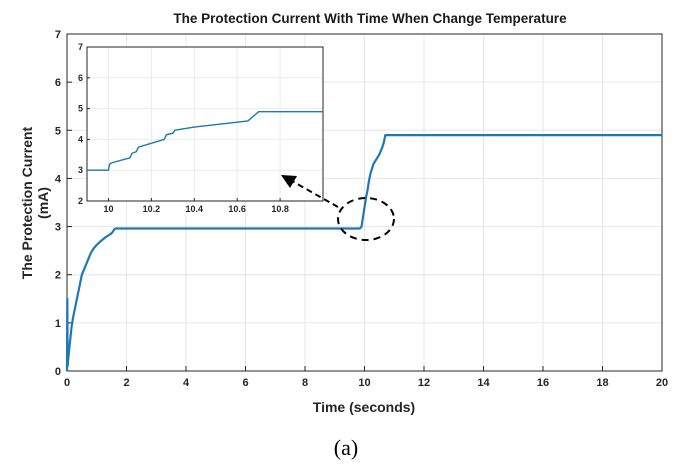 This screenshot has height=466, width=682. Describe the element at coordinates (58, 228) in the screenshot. I see `y-tick-label: 3` at that location.